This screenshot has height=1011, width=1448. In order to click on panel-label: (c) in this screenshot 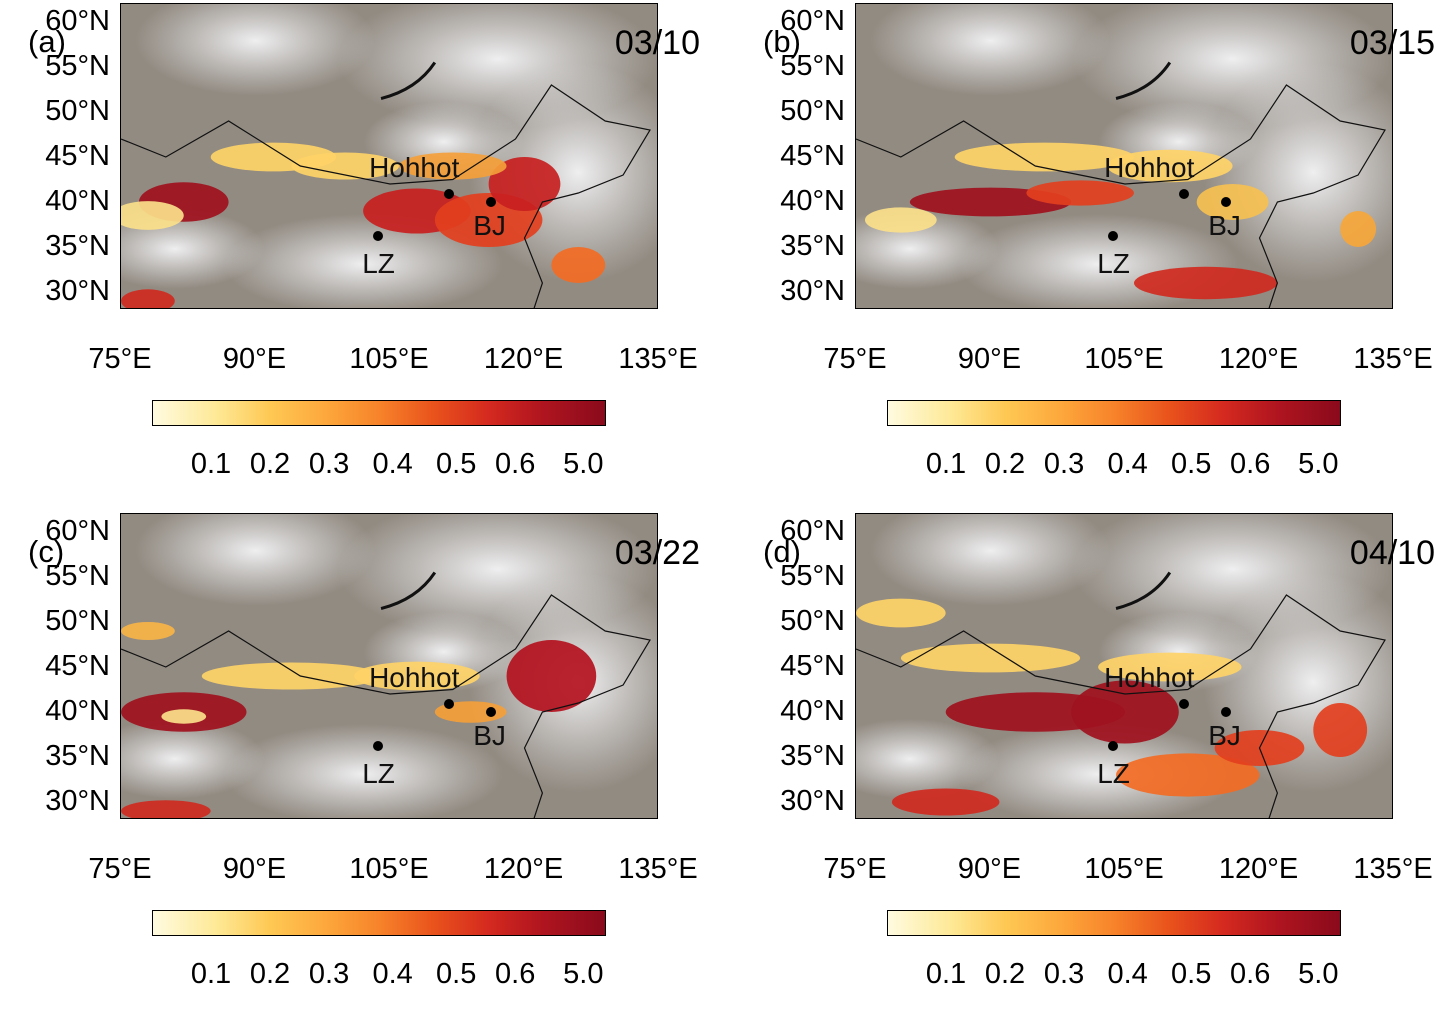, I will do `click(46, 551)`.